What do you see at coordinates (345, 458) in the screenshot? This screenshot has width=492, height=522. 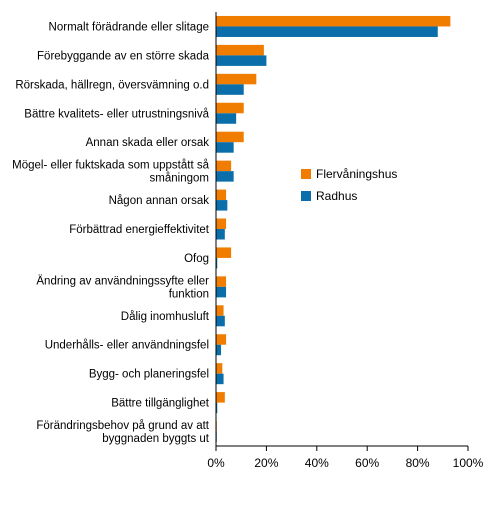 I see `x-axis-ticks: 0% 20% 40% 60% 80% 100%` at bounding box center [345, 458].